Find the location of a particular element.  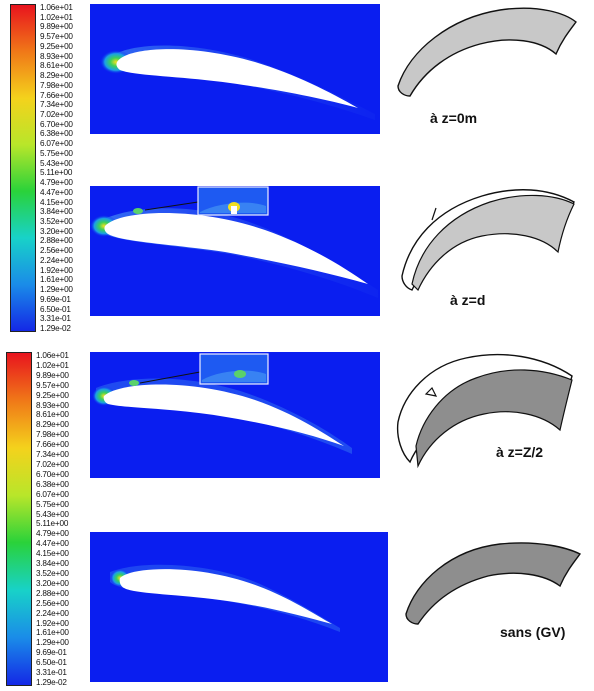

blade-sketch-z0 is located at coordinates (490, 55).